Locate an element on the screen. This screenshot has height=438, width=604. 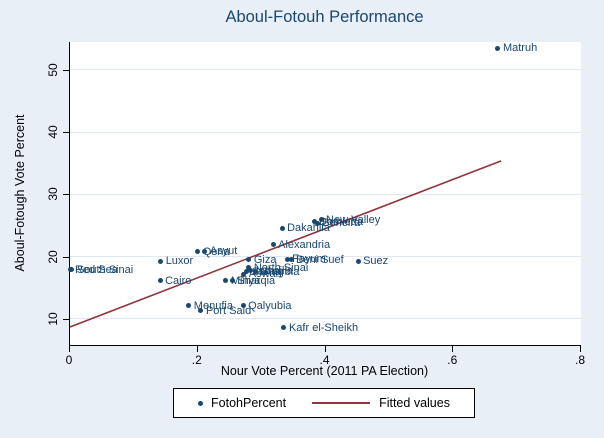
y-tick-label: 10 is located at coordinates (53, 319).